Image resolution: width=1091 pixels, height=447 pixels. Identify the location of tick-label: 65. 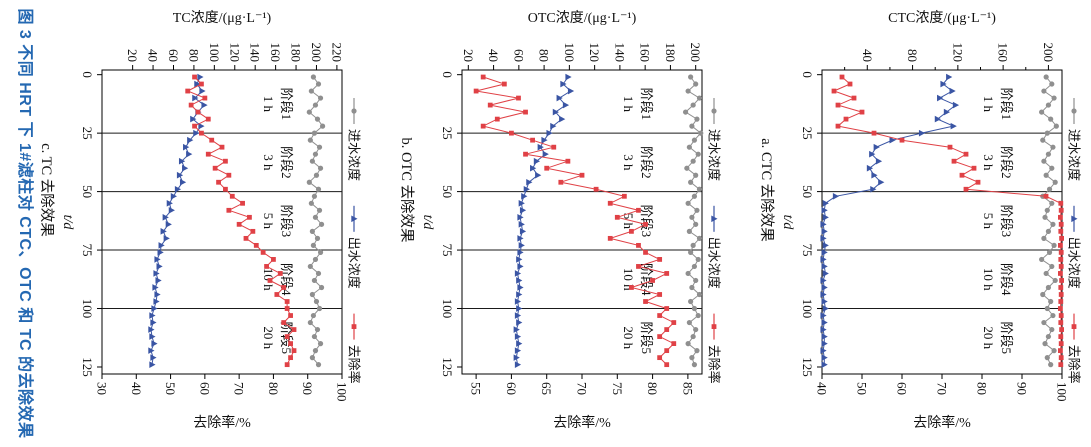
(546, 388).